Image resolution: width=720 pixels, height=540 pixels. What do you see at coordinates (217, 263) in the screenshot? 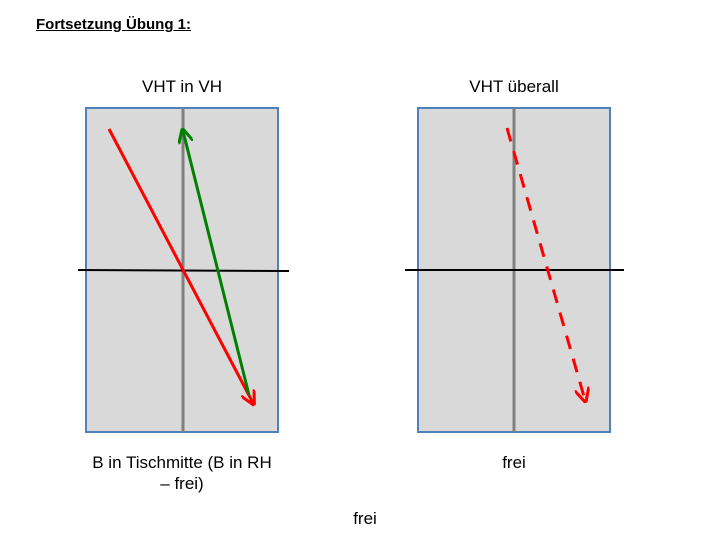
I see `green-arrow-return` at bounding box center [217, 263].